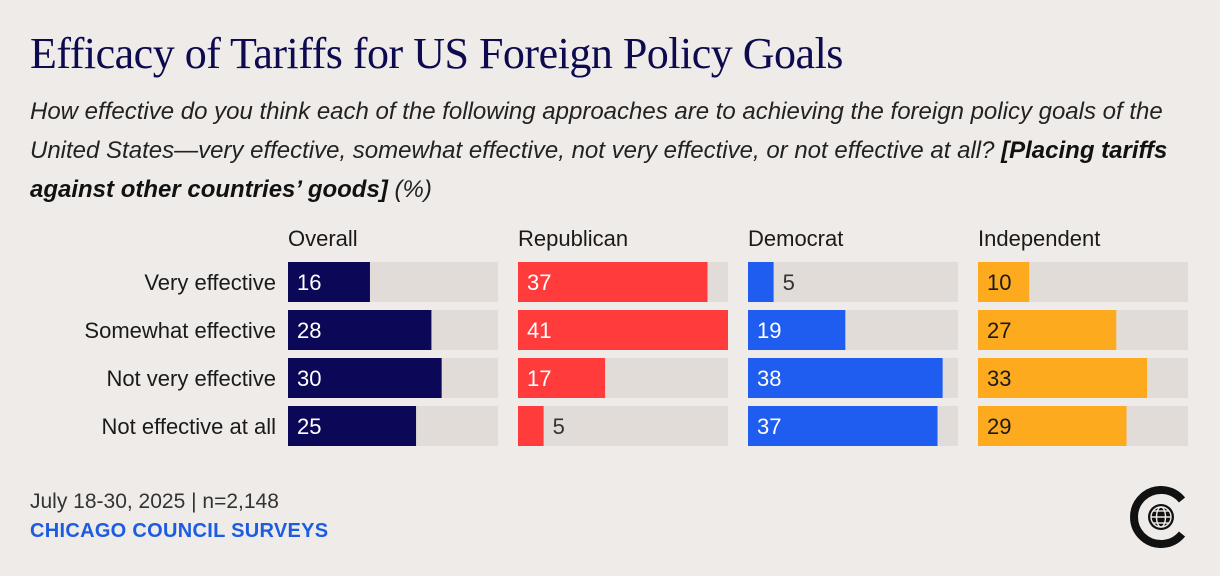  I want to click on data-label: 33, so click(999, 378).